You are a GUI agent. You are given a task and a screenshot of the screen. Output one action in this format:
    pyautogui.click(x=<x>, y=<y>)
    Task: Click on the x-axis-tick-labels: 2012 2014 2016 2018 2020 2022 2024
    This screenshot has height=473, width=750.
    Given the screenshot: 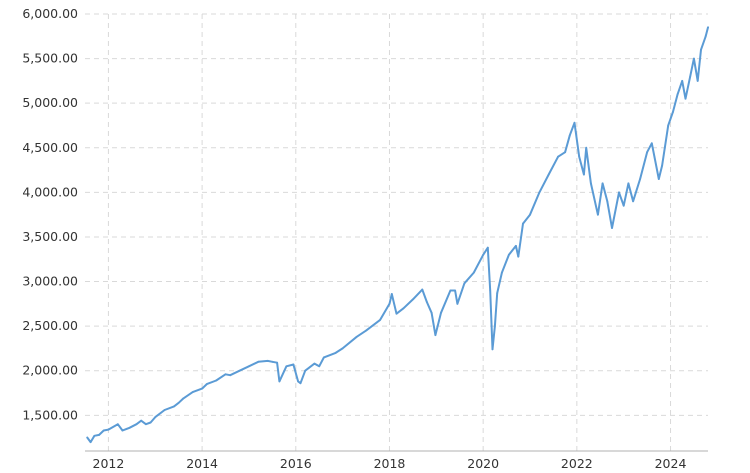 What is the action you would take?
    pyautogui.click(x=390, y=463)
    